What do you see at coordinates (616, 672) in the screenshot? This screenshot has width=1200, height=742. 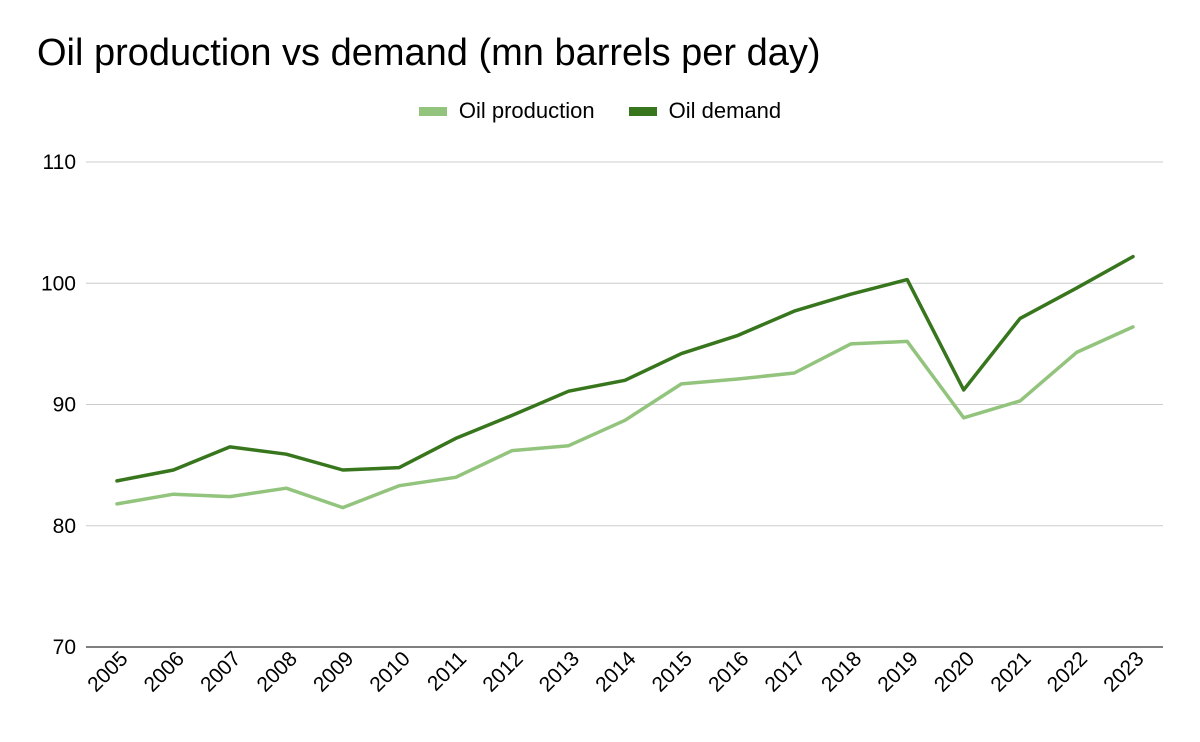 I see `x-tick-label: 2014` at bounding box center [616, 672].